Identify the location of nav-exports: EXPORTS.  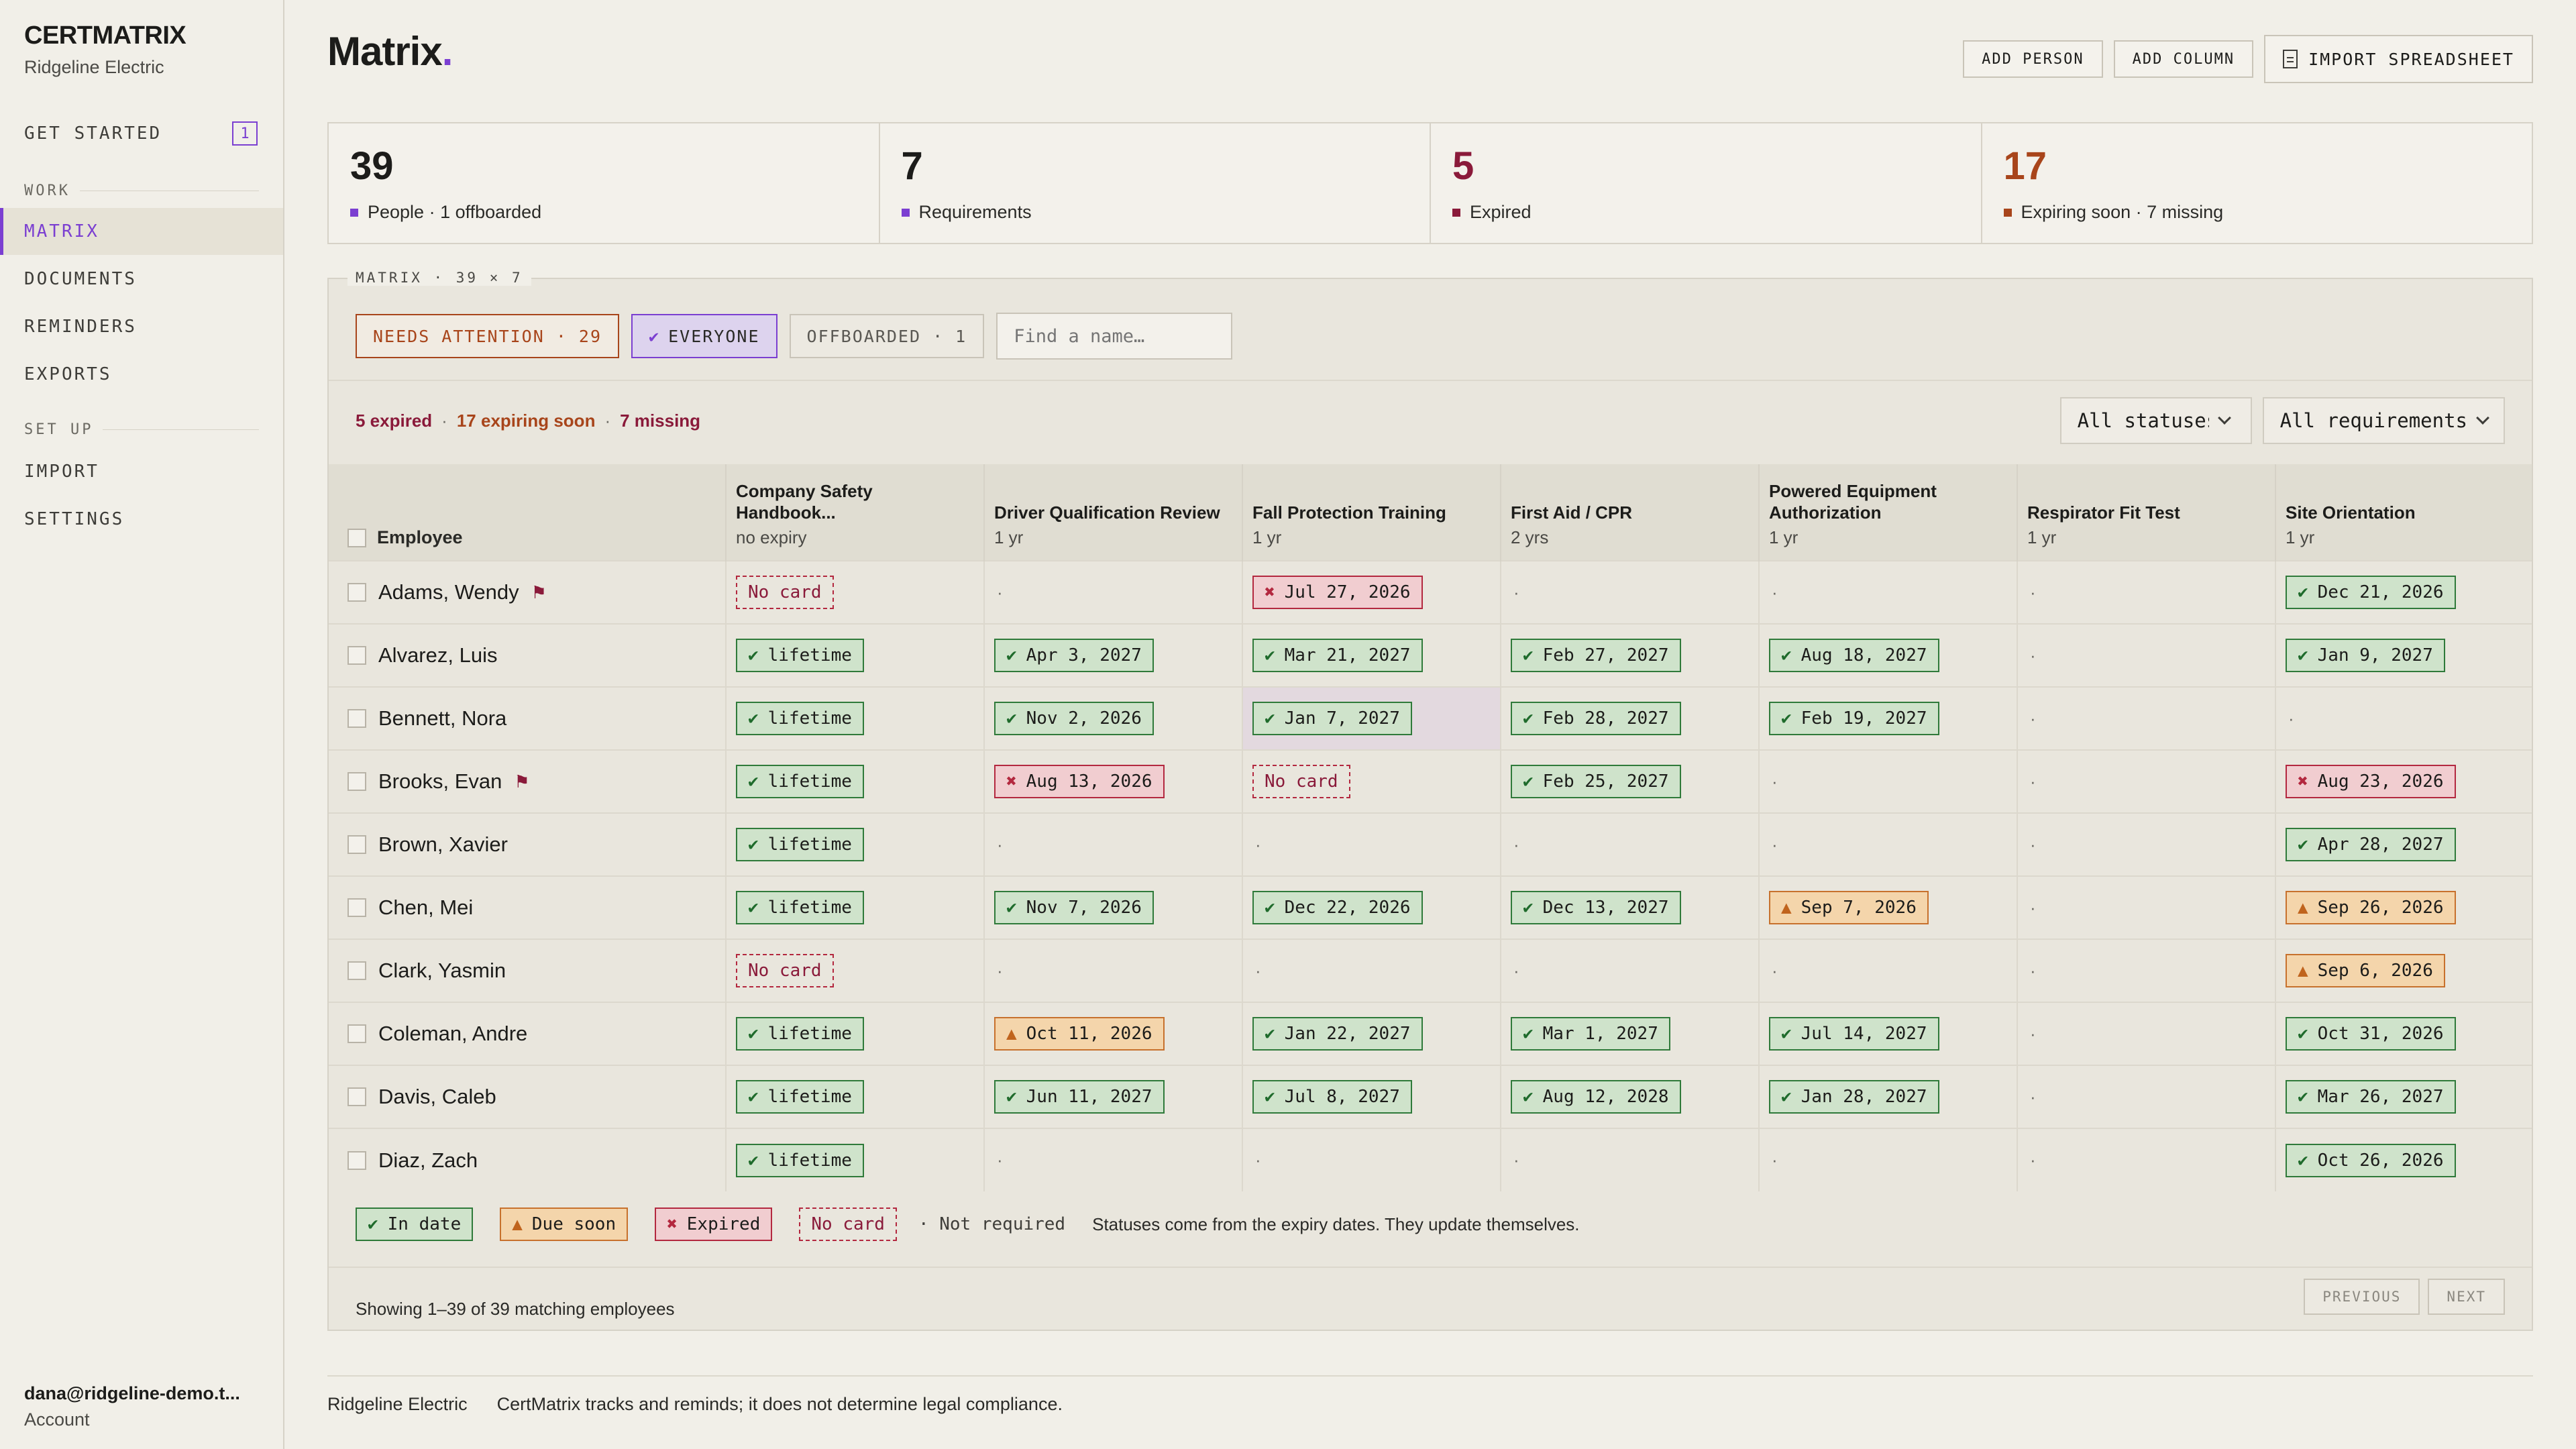
(68, 374).